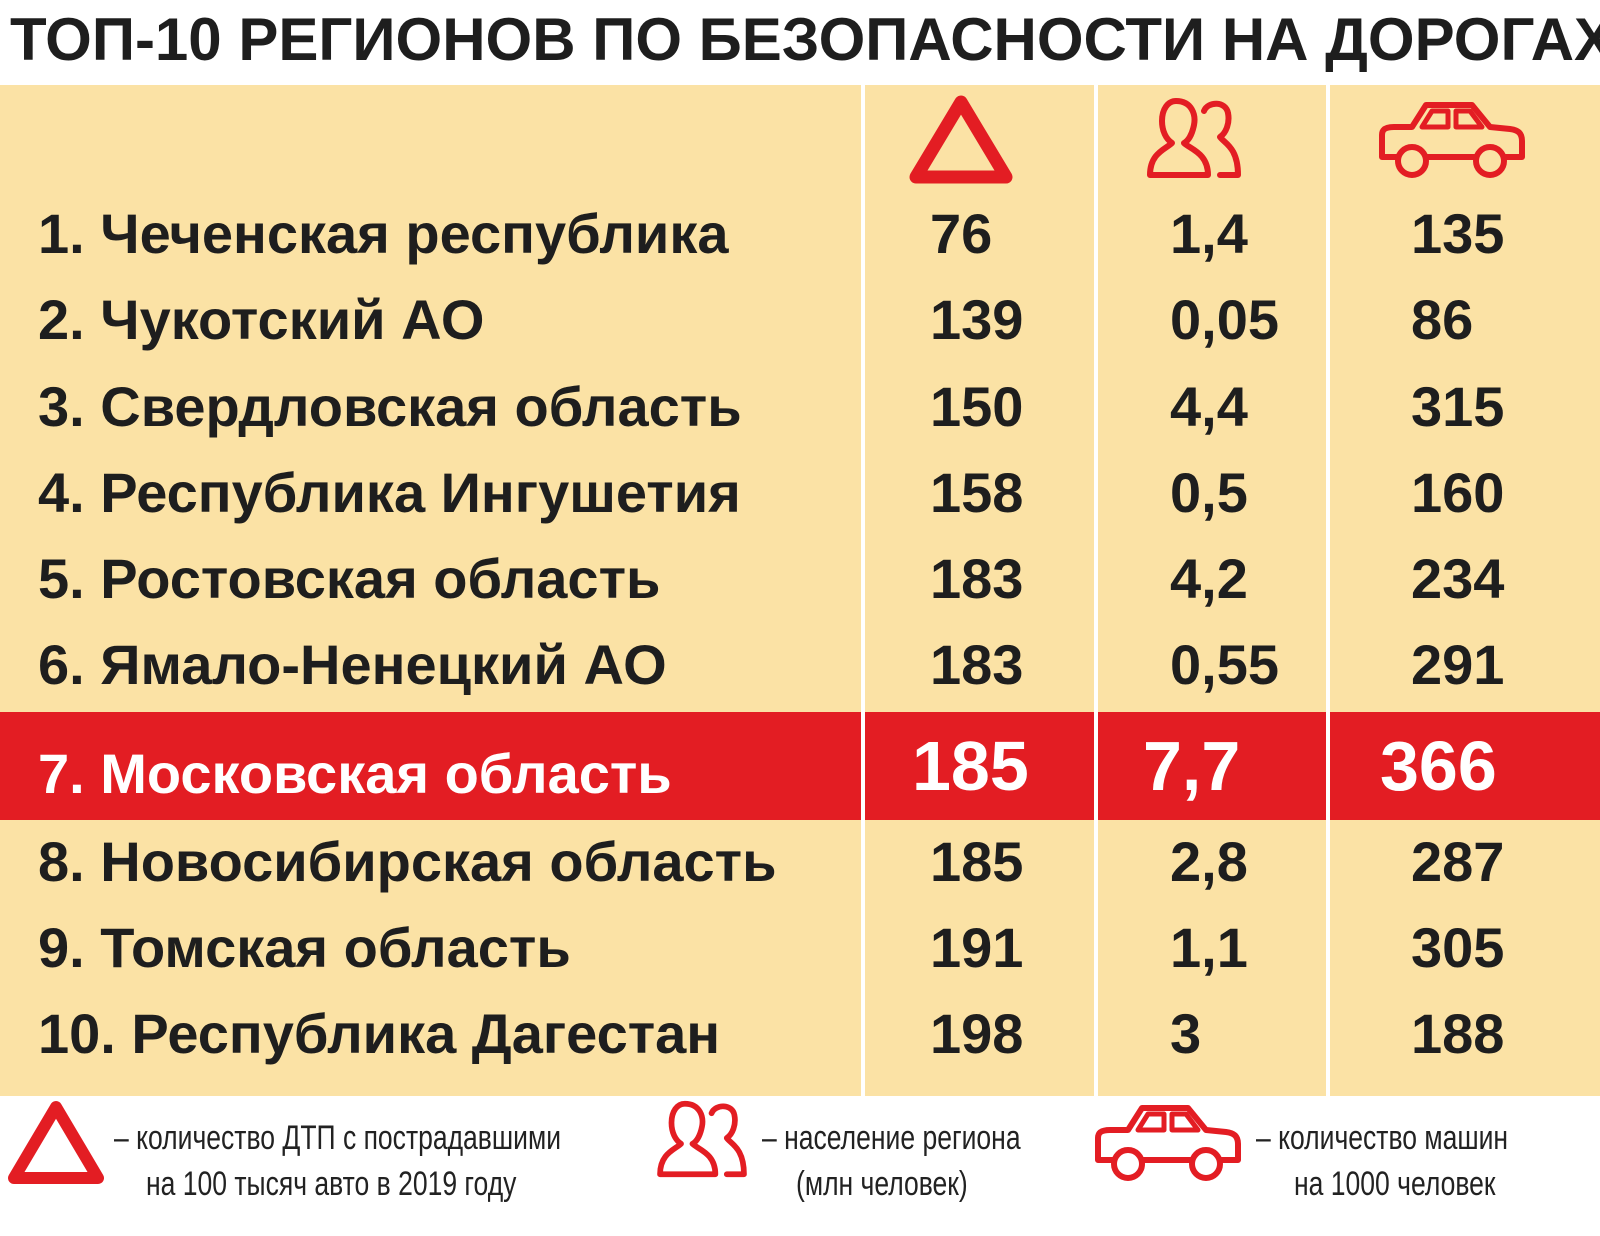 The image size is (1600, 1236). I want to click on legend-cars-line2: на 1000 человек, so click(1395, 1184).